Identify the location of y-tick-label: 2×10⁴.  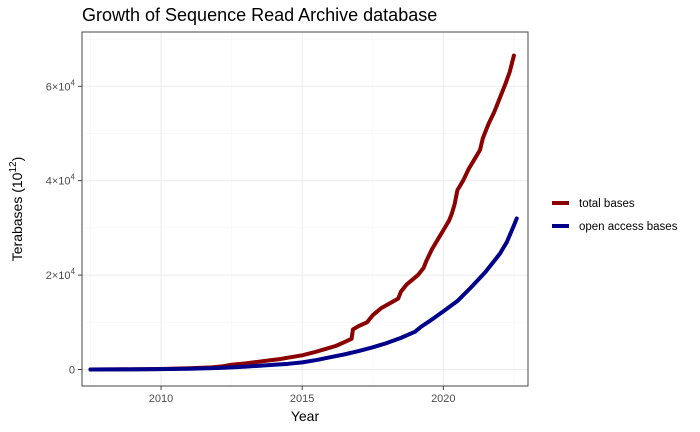
(61, 274).